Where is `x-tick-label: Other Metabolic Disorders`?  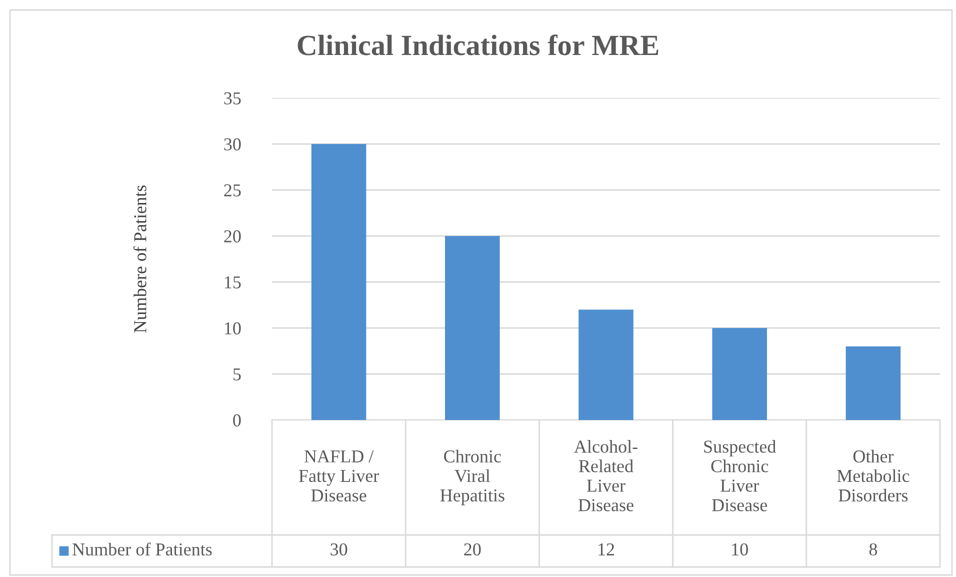
x-tick-label: Other Metabolic Disorders is located at coordinates (873, 476).